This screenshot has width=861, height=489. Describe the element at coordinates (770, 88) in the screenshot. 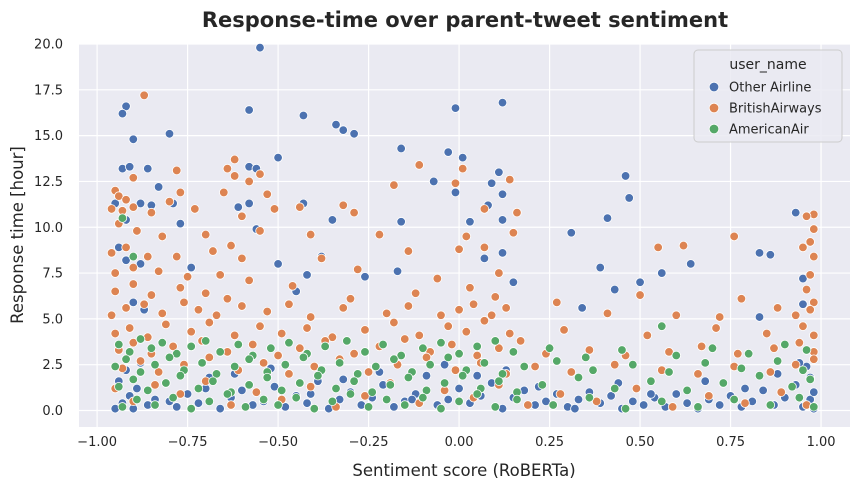

I see `legend-label: Other Airline` at that location.